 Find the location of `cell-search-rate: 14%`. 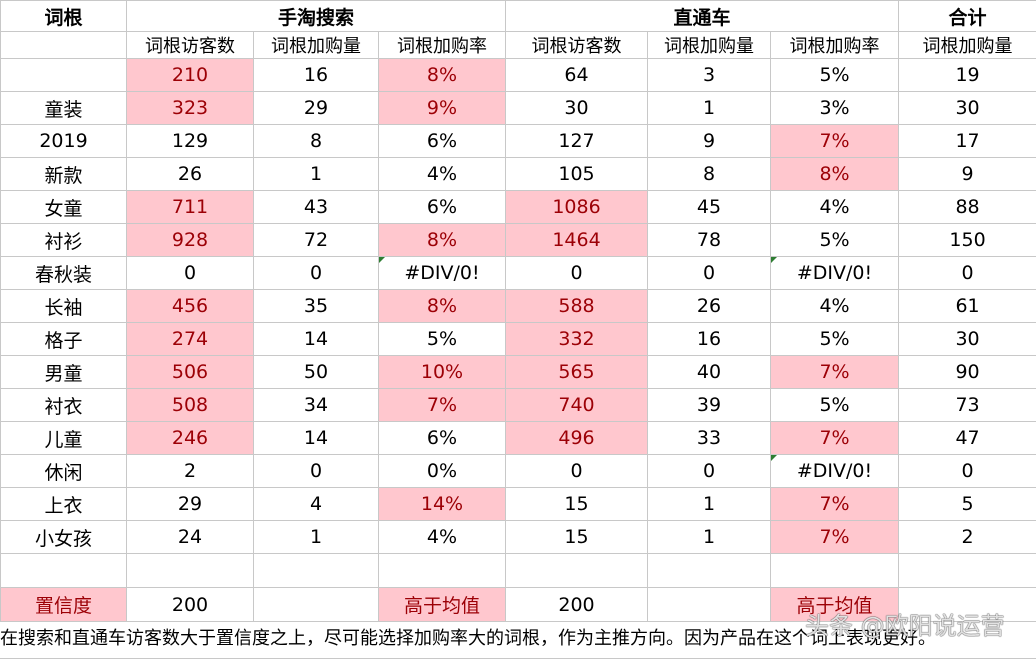

cell-search-rate: 14% is located at coordinates (442, 504).